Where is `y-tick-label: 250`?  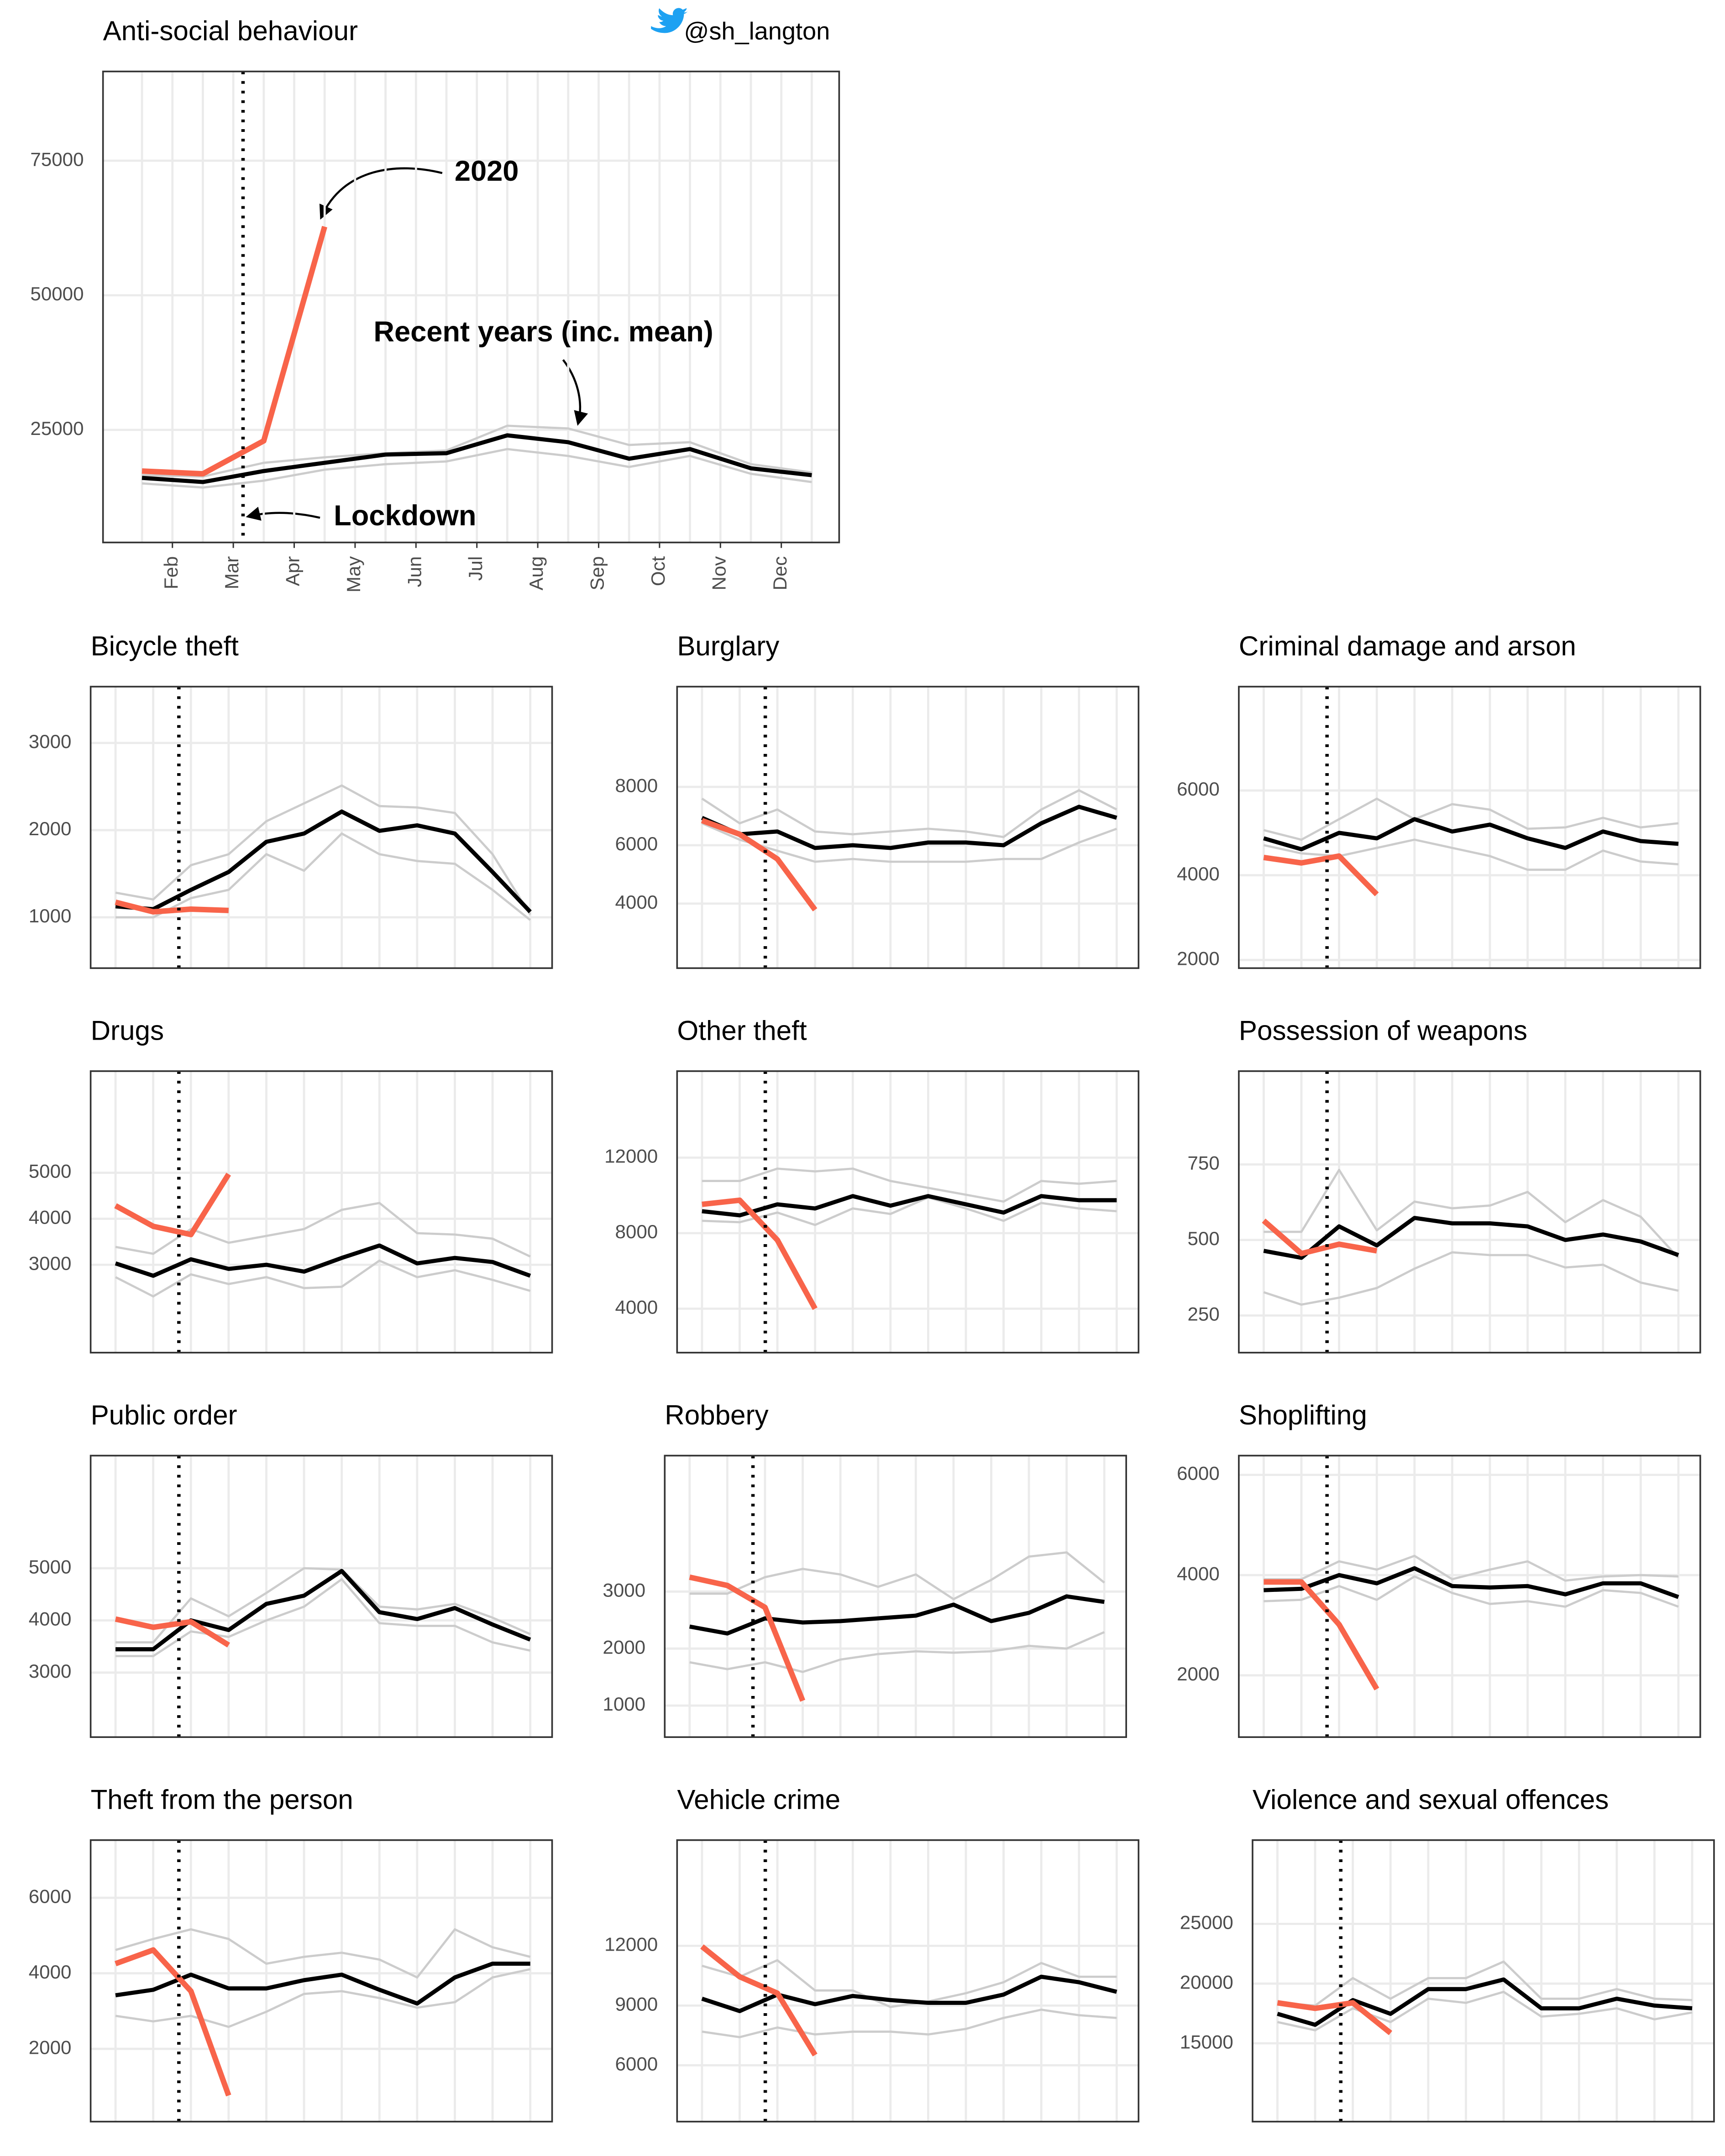 y-tick-label: 250 is located at coordinates (1204, 1313).